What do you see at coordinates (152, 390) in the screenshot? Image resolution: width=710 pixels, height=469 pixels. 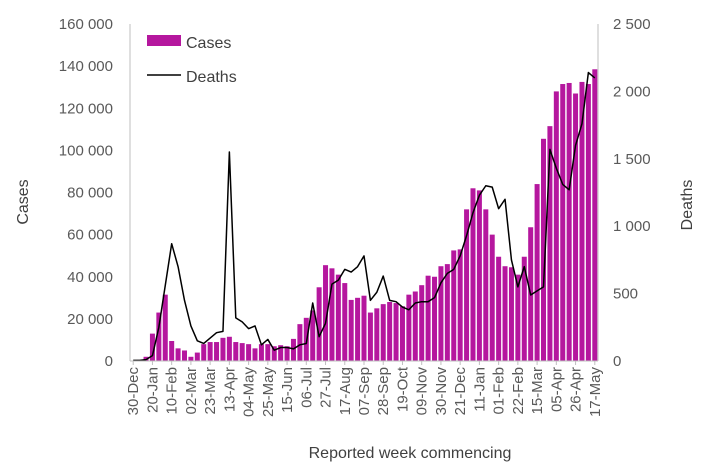 I see `x-tick-label: 20-Jan` at bounding box center [152, 390].